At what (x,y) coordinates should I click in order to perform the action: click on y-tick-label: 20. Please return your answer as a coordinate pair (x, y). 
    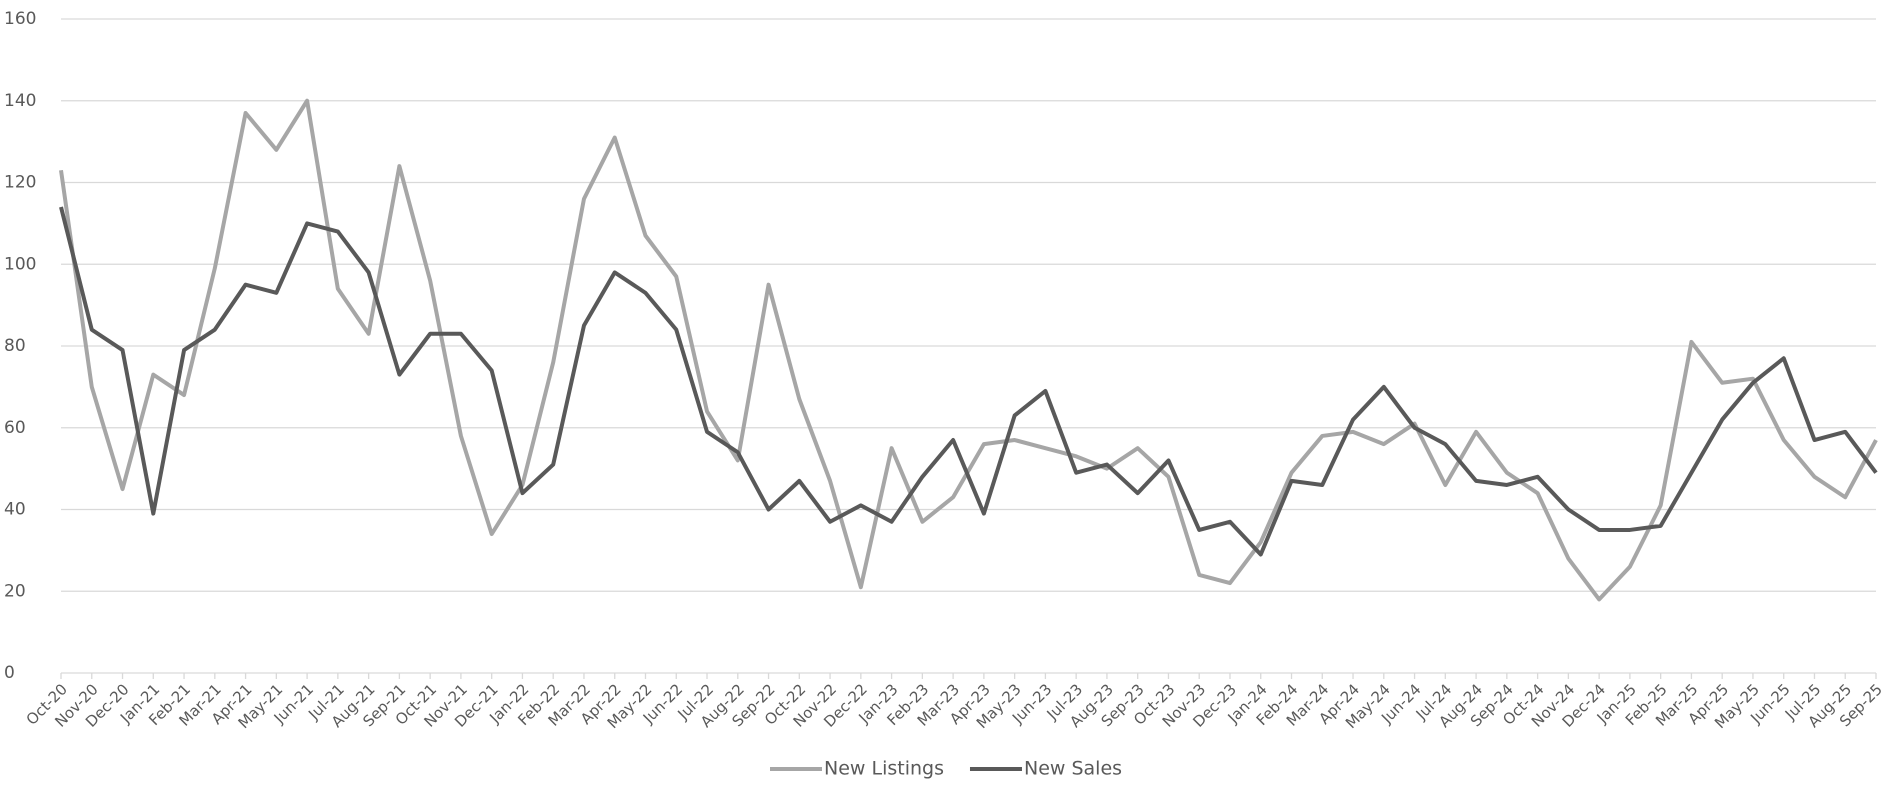
    Looking at the image, I should click on (15, 591).